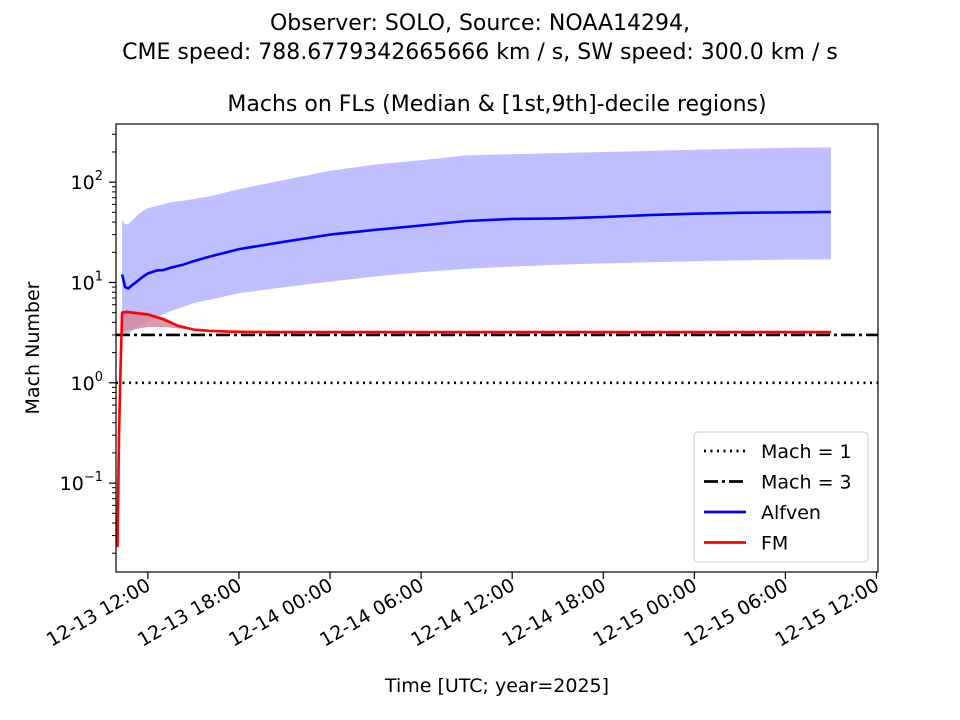 The width and height of the screenshot is (960, 720). I want to click on y-axis-label: Mach Number, so click(33, 347).